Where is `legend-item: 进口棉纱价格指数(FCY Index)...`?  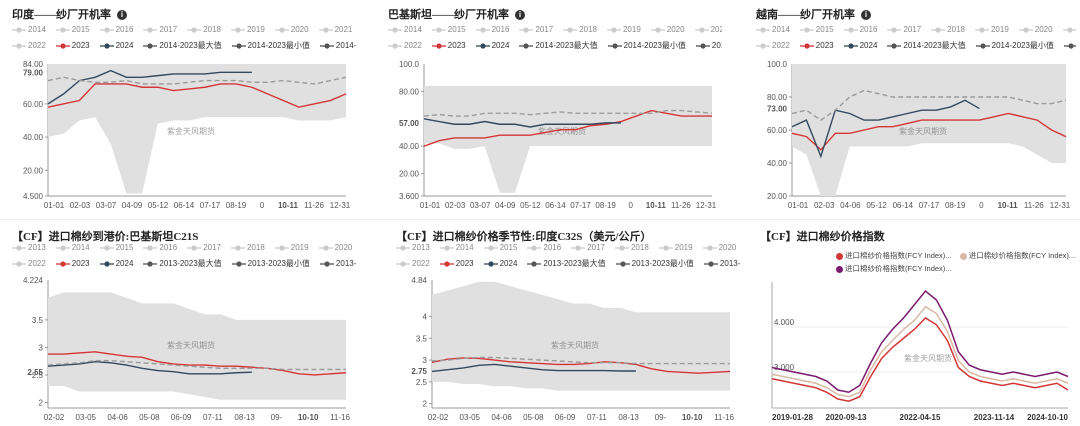
legend-item: 进口棉纱价格指数(FCY Index)... is located at coordinates (955, 268).